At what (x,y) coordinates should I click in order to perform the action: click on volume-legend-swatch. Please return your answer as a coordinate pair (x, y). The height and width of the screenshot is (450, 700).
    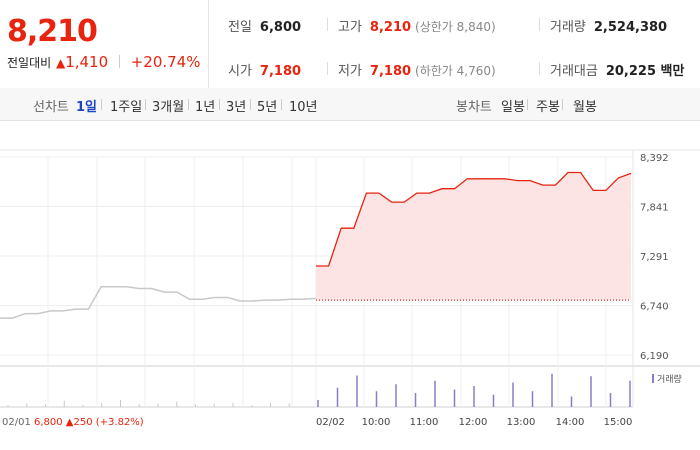
    Looking at the image, I should click on (653, 378).